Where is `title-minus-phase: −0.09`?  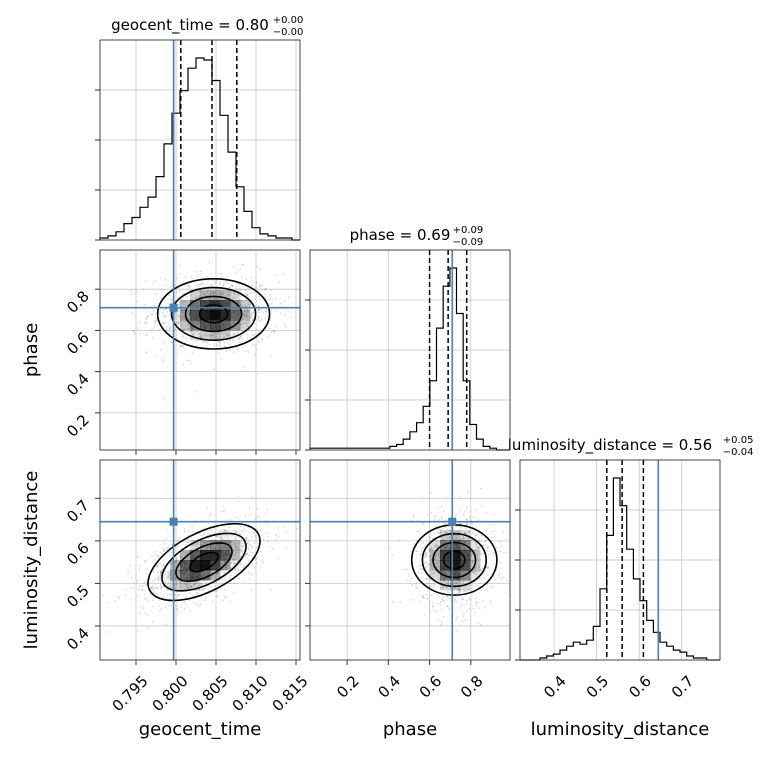 title-minus-phase: −0.09 is located at coordinates (468, 242).